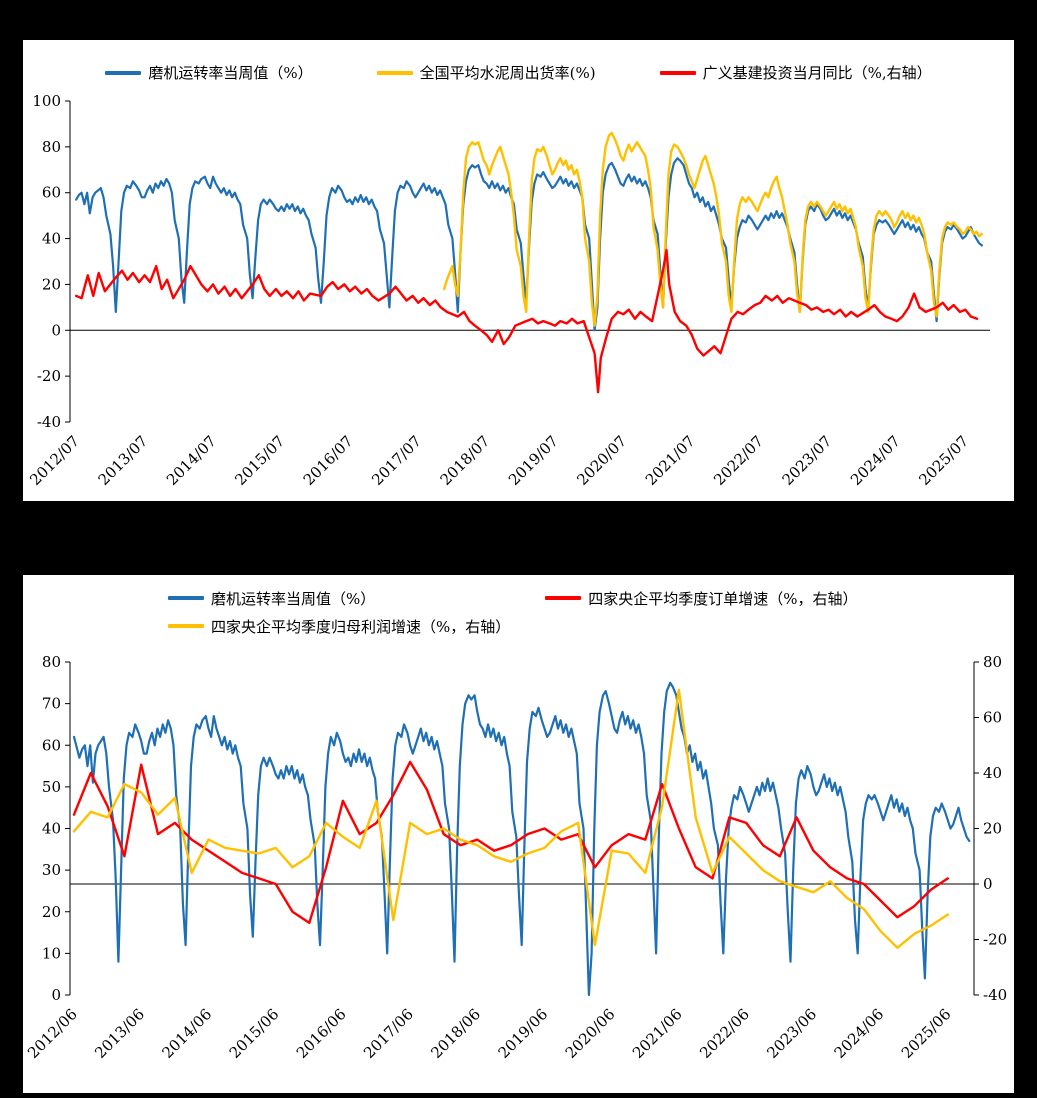 The height and width of the screenshot is (1098, 1037). Describe the element at coordinates (791, 1033) in the screenshot. I see `svg-text: 2023/06` at that location.